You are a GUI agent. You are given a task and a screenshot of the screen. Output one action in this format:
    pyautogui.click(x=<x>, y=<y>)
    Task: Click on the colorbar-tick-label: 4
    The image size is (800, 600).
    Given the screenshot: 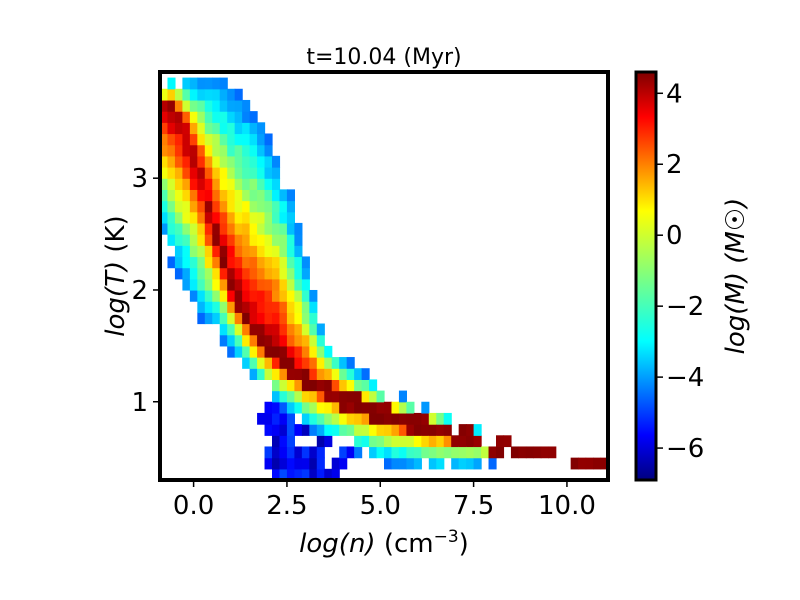 What is the action you would take?
    pyautogui.click(x=674, y=94)
    